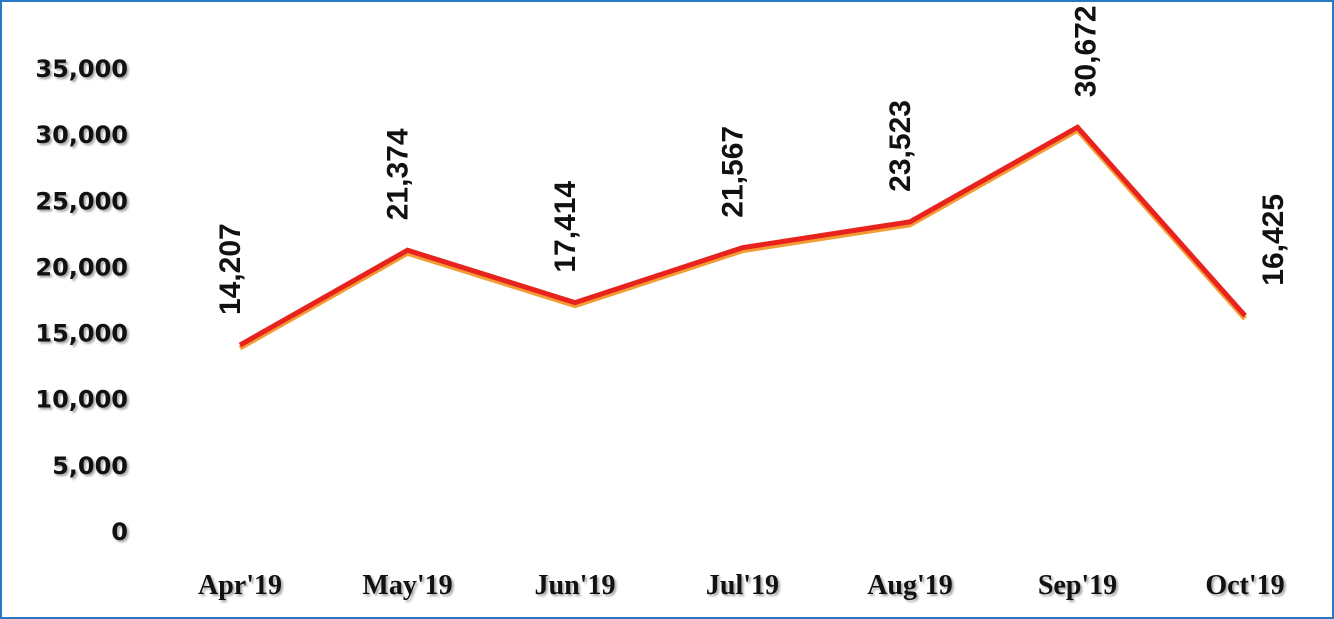 The image size is (1334, 619). I want to click on data-label: 23,523, so click(900, 146).